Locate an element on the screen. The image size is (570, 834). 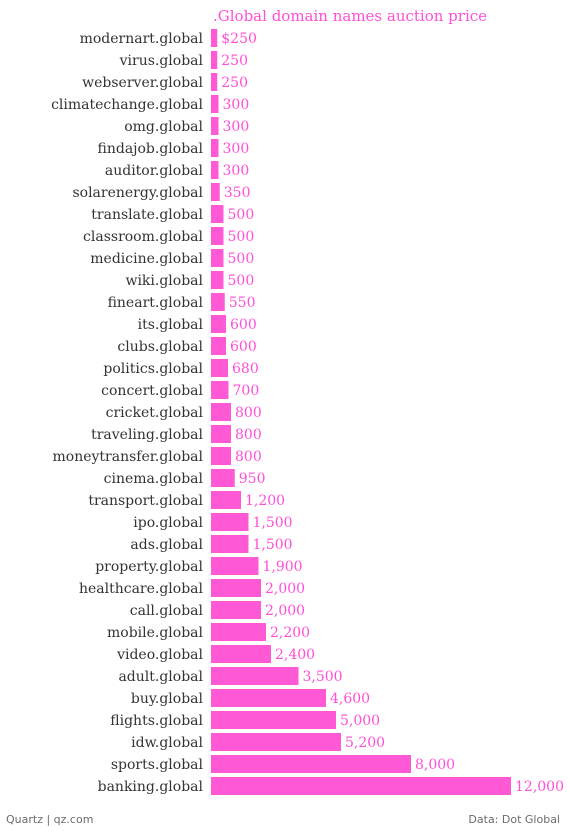
value-label: 700 is located at coordinates (246, 391).